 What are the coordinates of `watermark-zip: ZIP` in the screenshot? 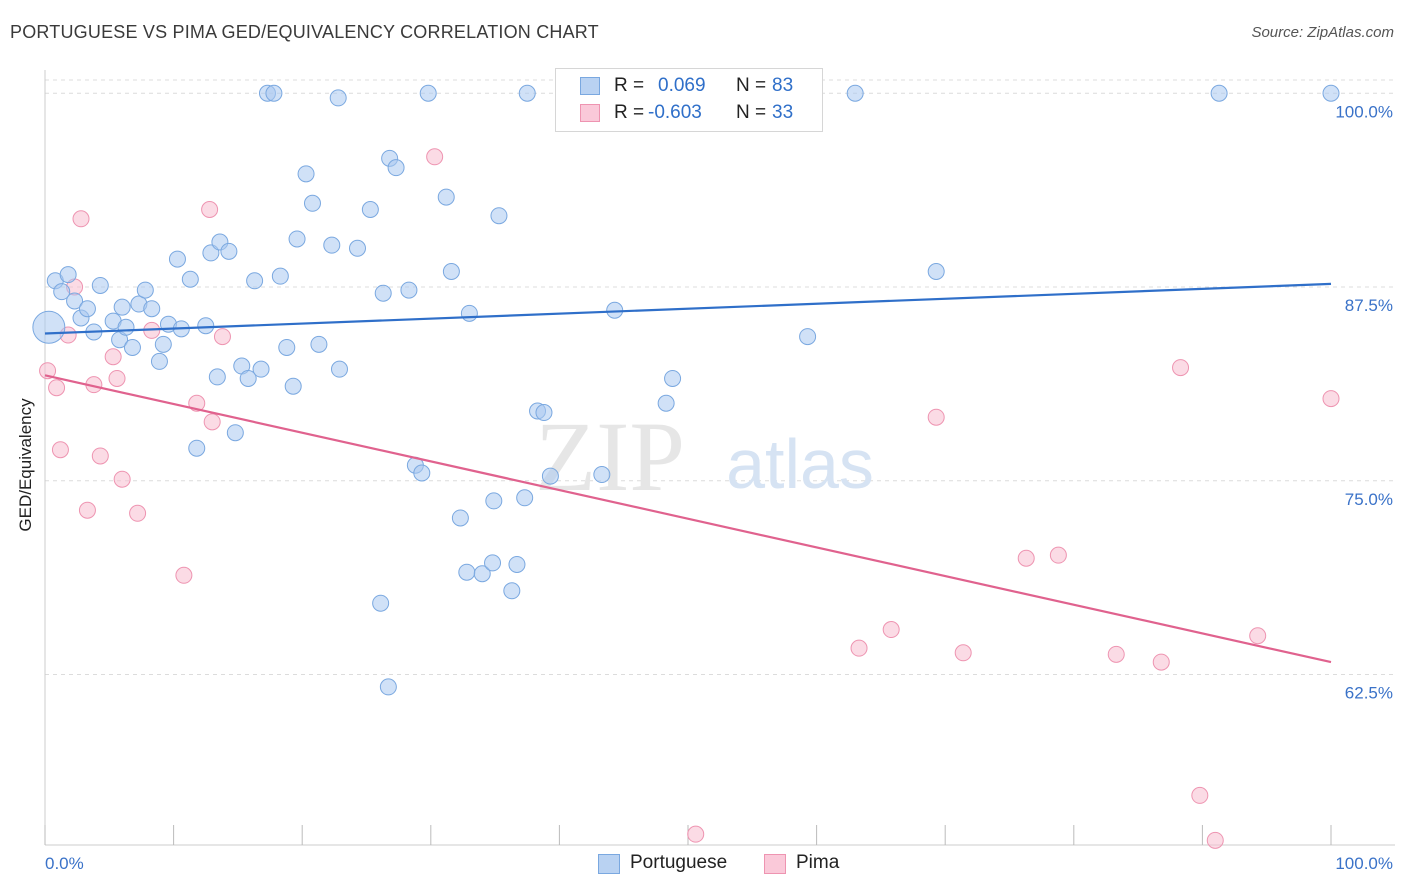 It's located at (610, 456).